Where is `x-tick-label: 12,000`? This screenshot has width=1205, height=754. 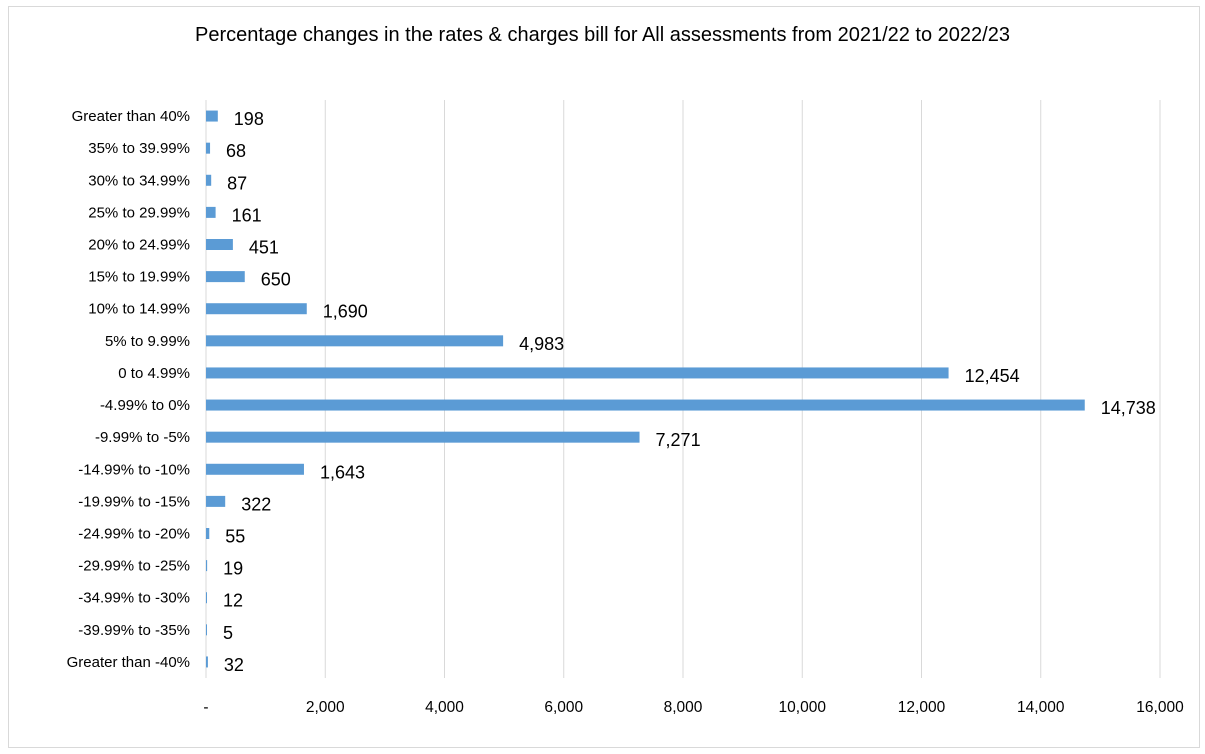
x-tick-label: 12,000 is located at coordinates (922, 707).